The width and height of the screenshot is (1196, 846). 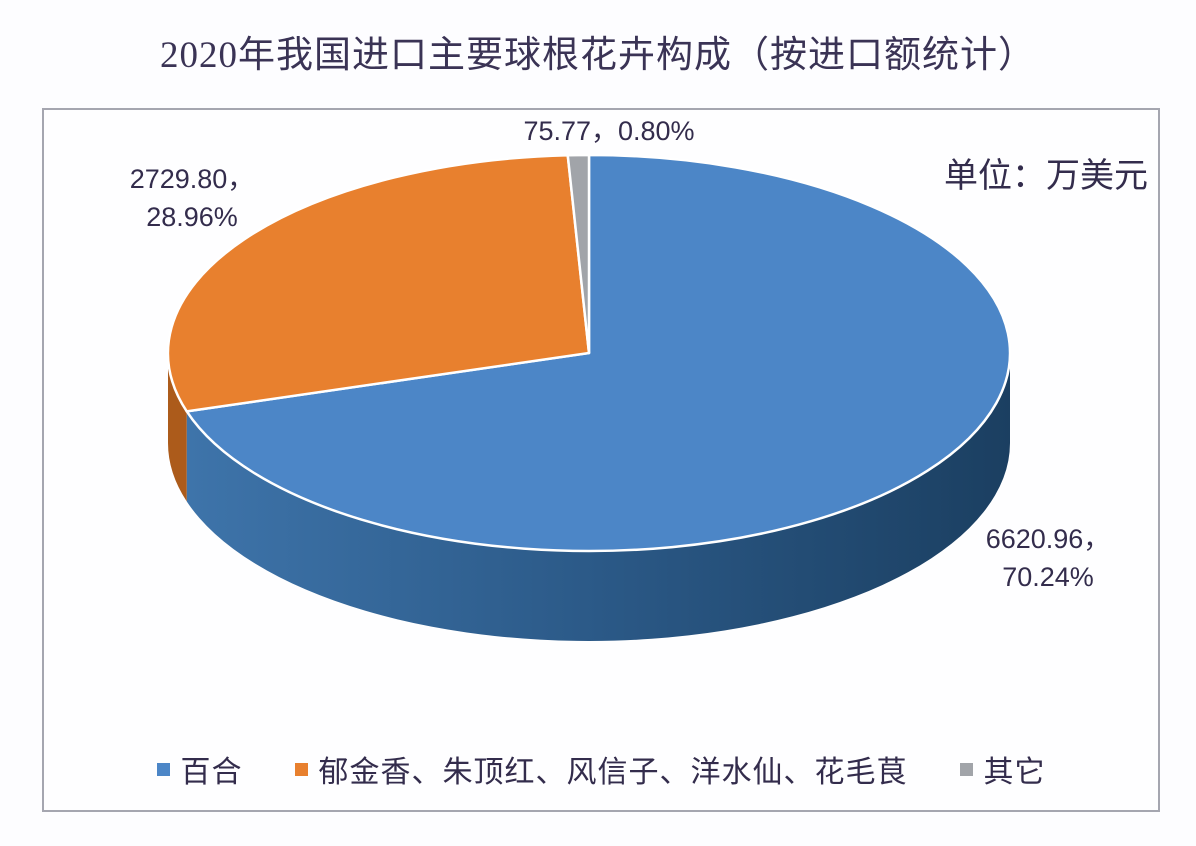 What do you see at coordinates (1046, 176) in the screenshot?
I see `unit-label: 单位：万美元` at bounding box center [1046, 176].